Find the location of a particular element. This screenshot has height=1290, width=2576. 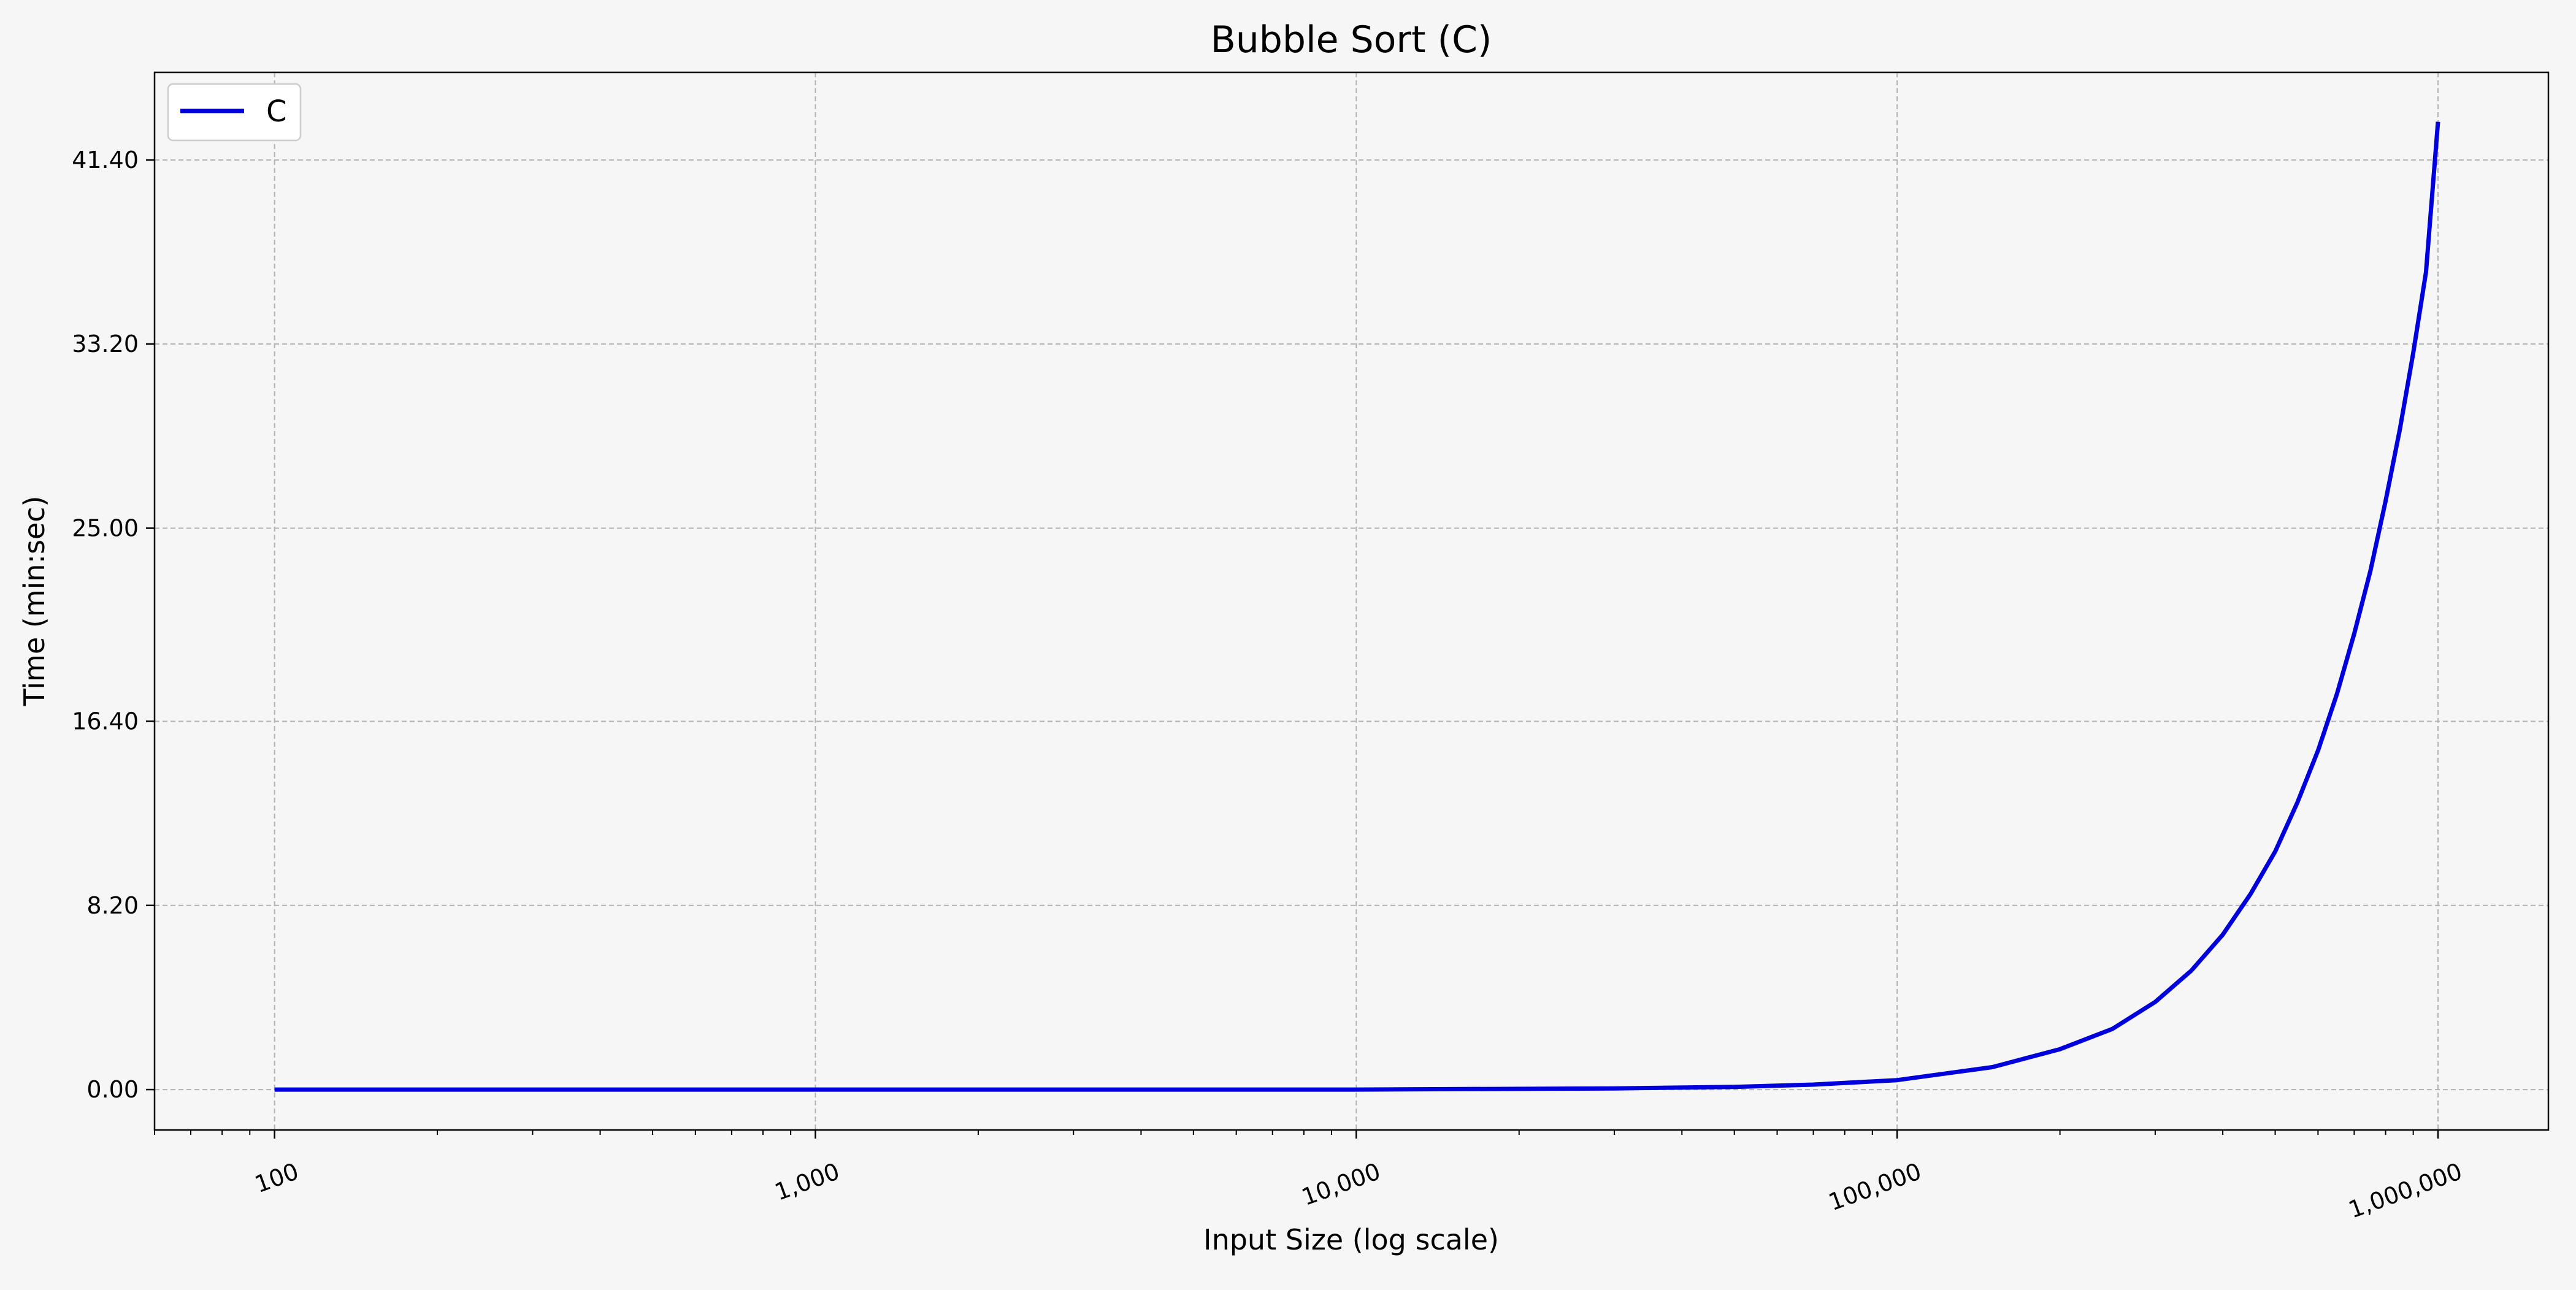

y-tick-label: 33.20 is located at coordinates (105, 343).